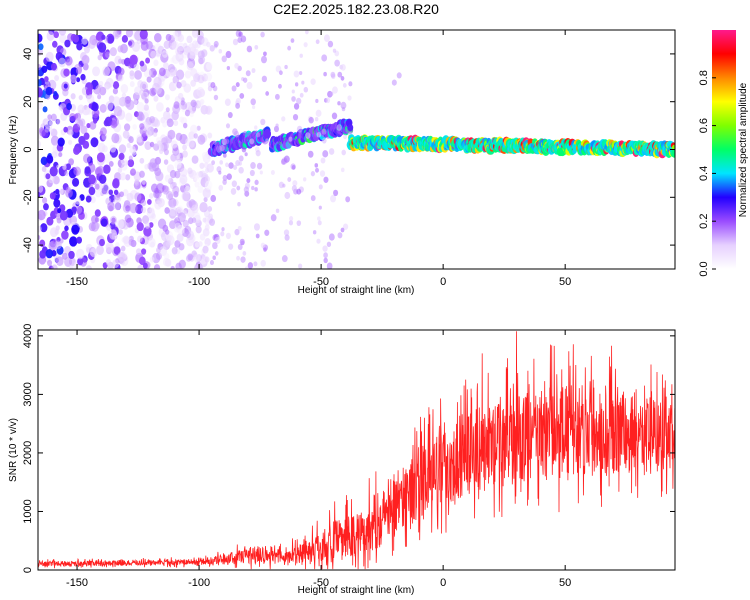 This screenshot has width=750, height=600. I want to click on spectrogram-y-tick-label: 20, so click(28, 102).